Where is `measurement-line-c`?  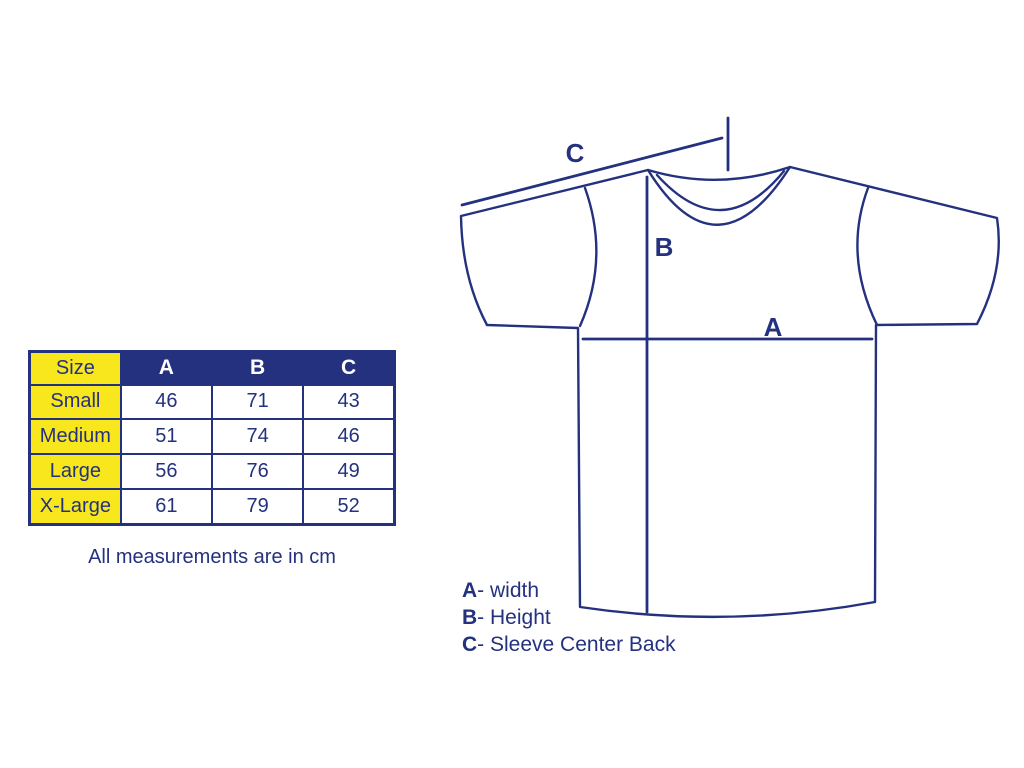
measurement-line-c is located at coordinates (592, 171).